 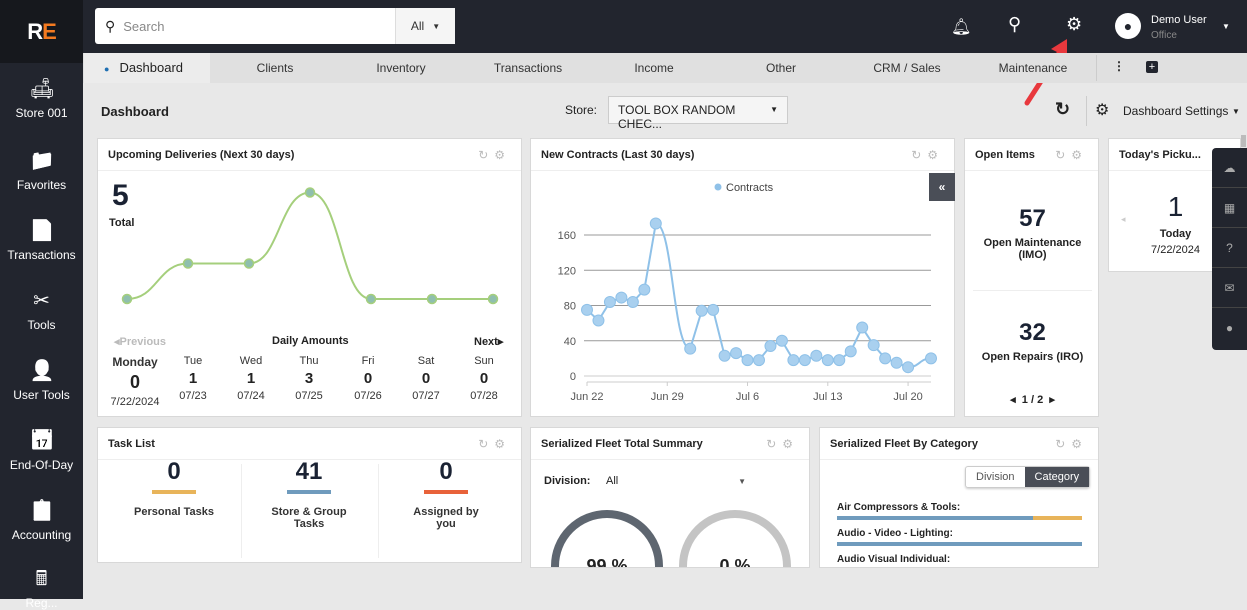 I want to click on user-name: Demo User, so click(x=1179, y=20).